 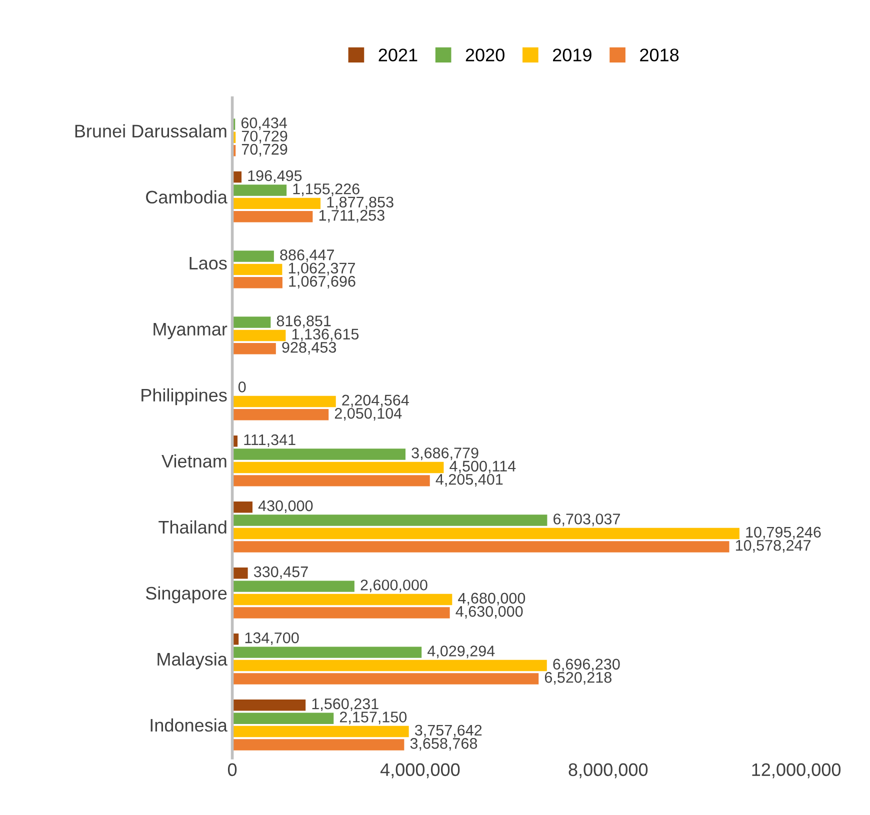 What do you see at coordinates (448, 731) in the screenshot?
I see `data-label: 3,757,642` at bounding box center [448, 731].